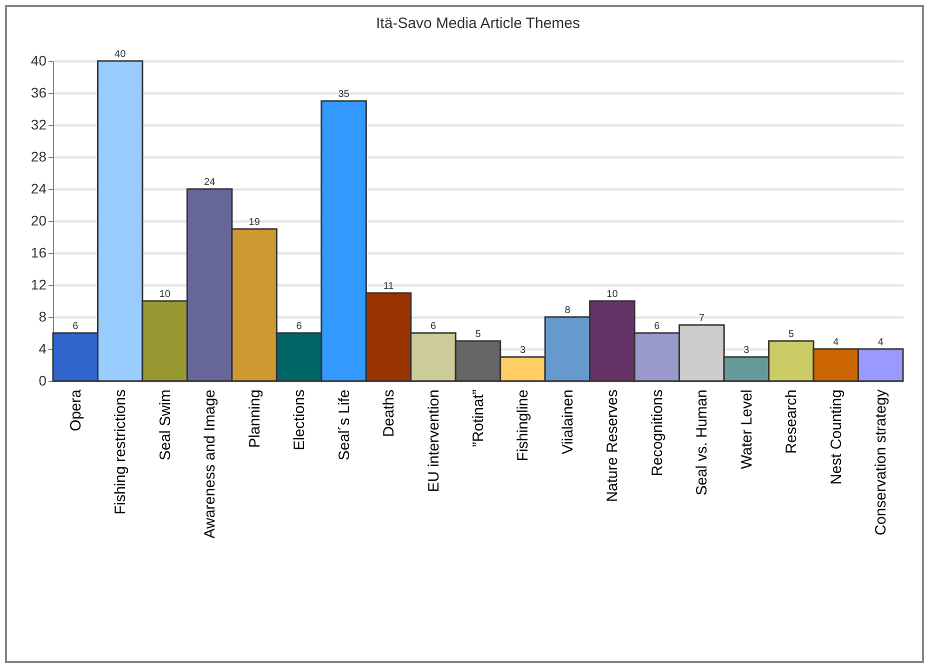  Describe the element at coordinates (42, 380) in the screenshot. I see `y-tick-label: 0` at that location.